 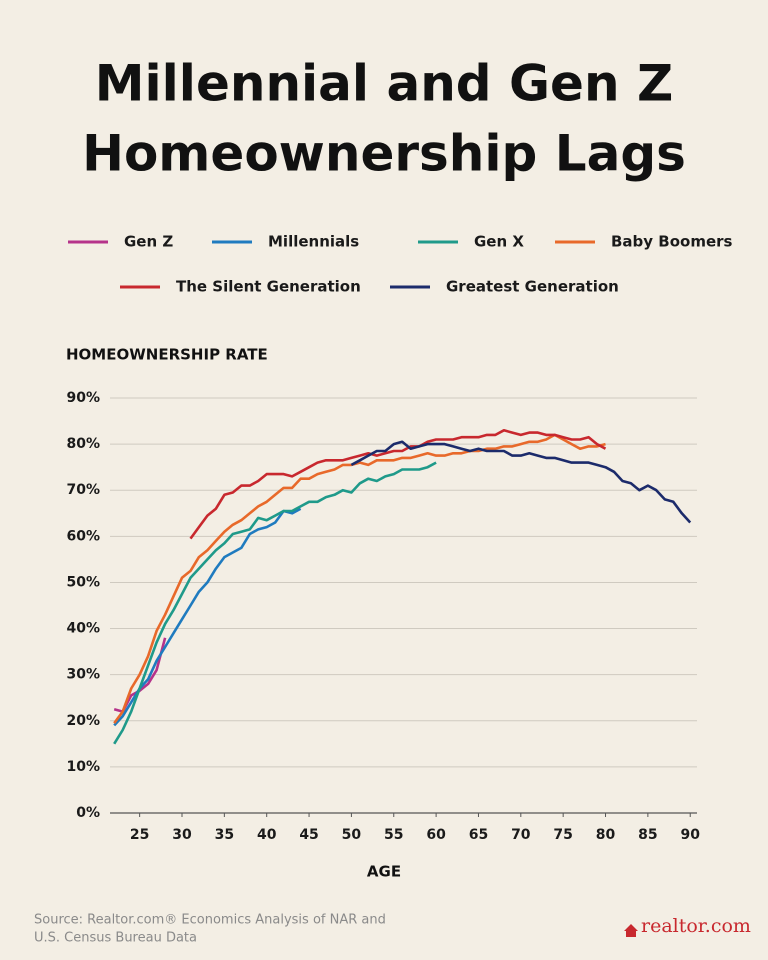 What do you see at coordinates (532, 287) in the screenshot?
I see `legend-label: Greatest Generation` at bounding box center [532, 287].